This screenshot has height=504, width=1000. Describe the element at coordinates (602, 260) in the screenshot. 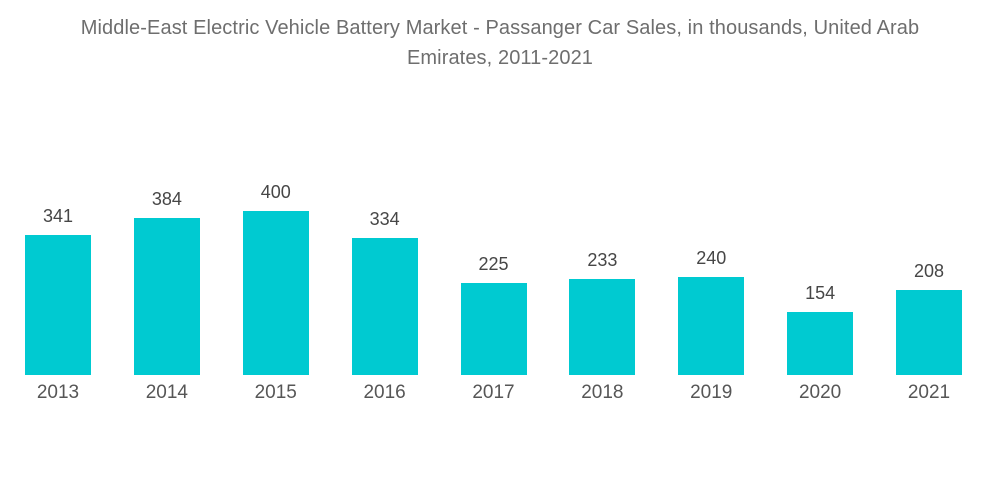

I see `value-label: 233` at that location.